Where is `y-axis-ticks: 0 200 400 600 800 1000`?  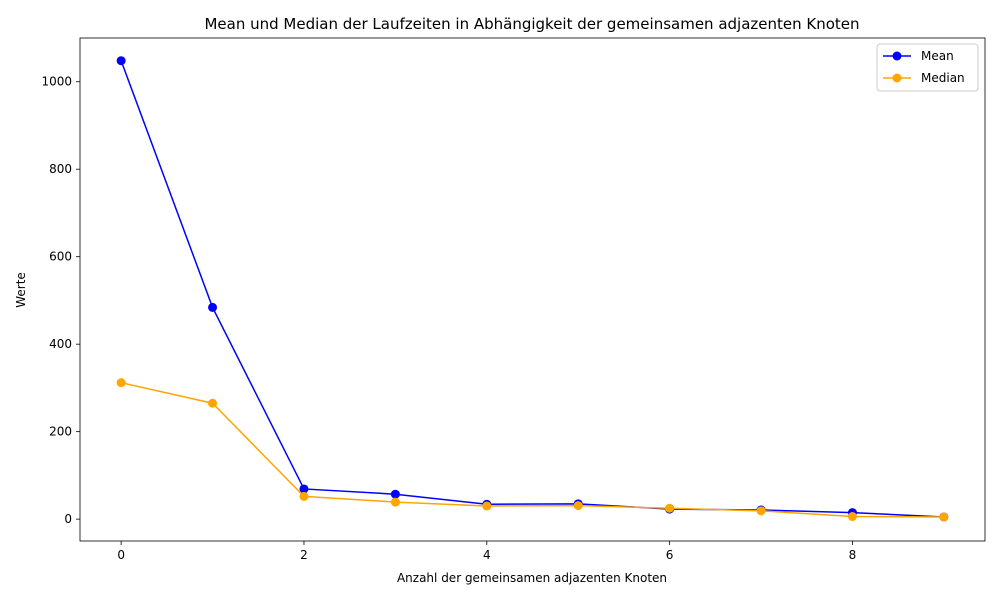
y-axis-ticks: 0 200 400 600 800 1000 is located at coordinates (60, 300).